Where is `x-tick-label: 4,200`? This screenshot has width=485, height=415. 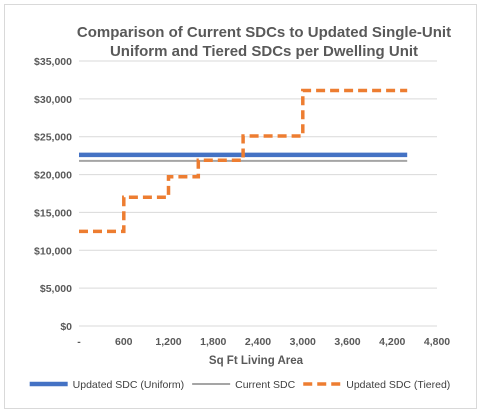 x-tick-label: 4,200 is located at coordinates (392, 342).